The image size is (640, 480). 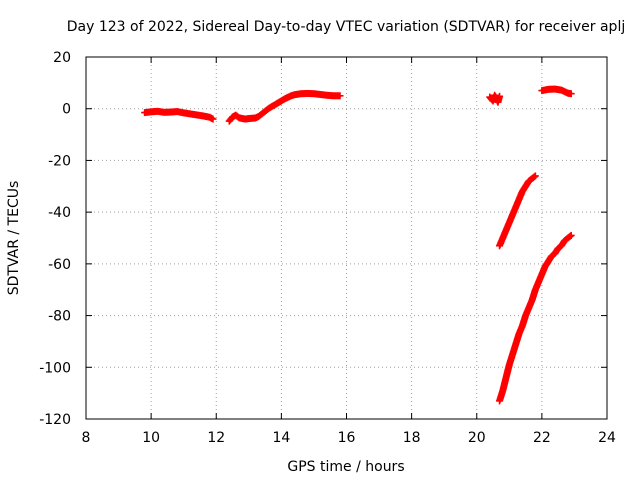 I want to click on y-tick-label: -80, so click(x=59, y=317).